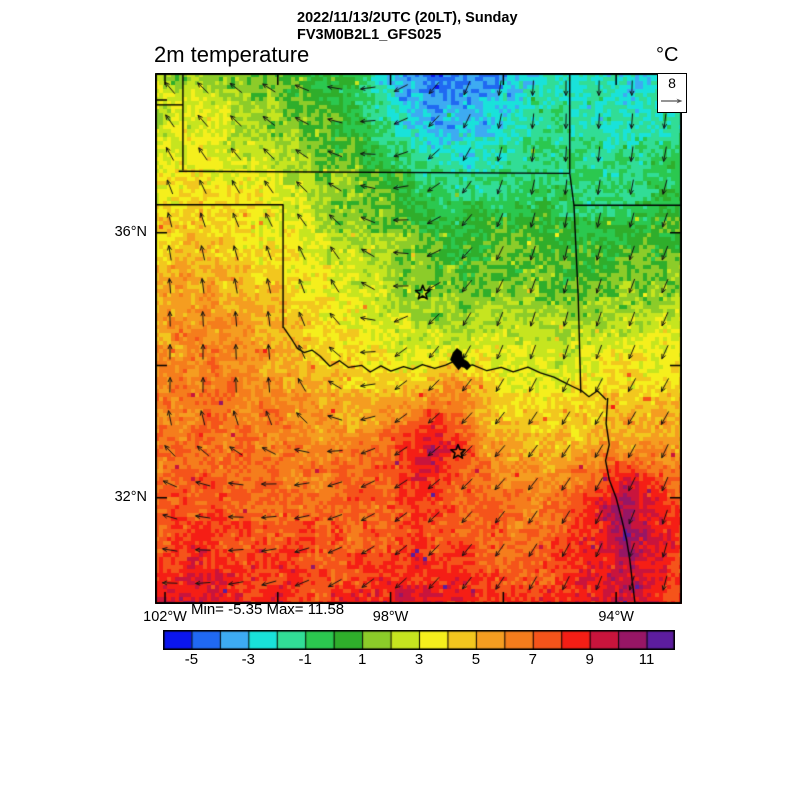 The height and width of the screenshot is (800, 800). Describe the element at coordinates (362, 659) in the screenshot. I see `colorbar-tick-label: 1` at that location.